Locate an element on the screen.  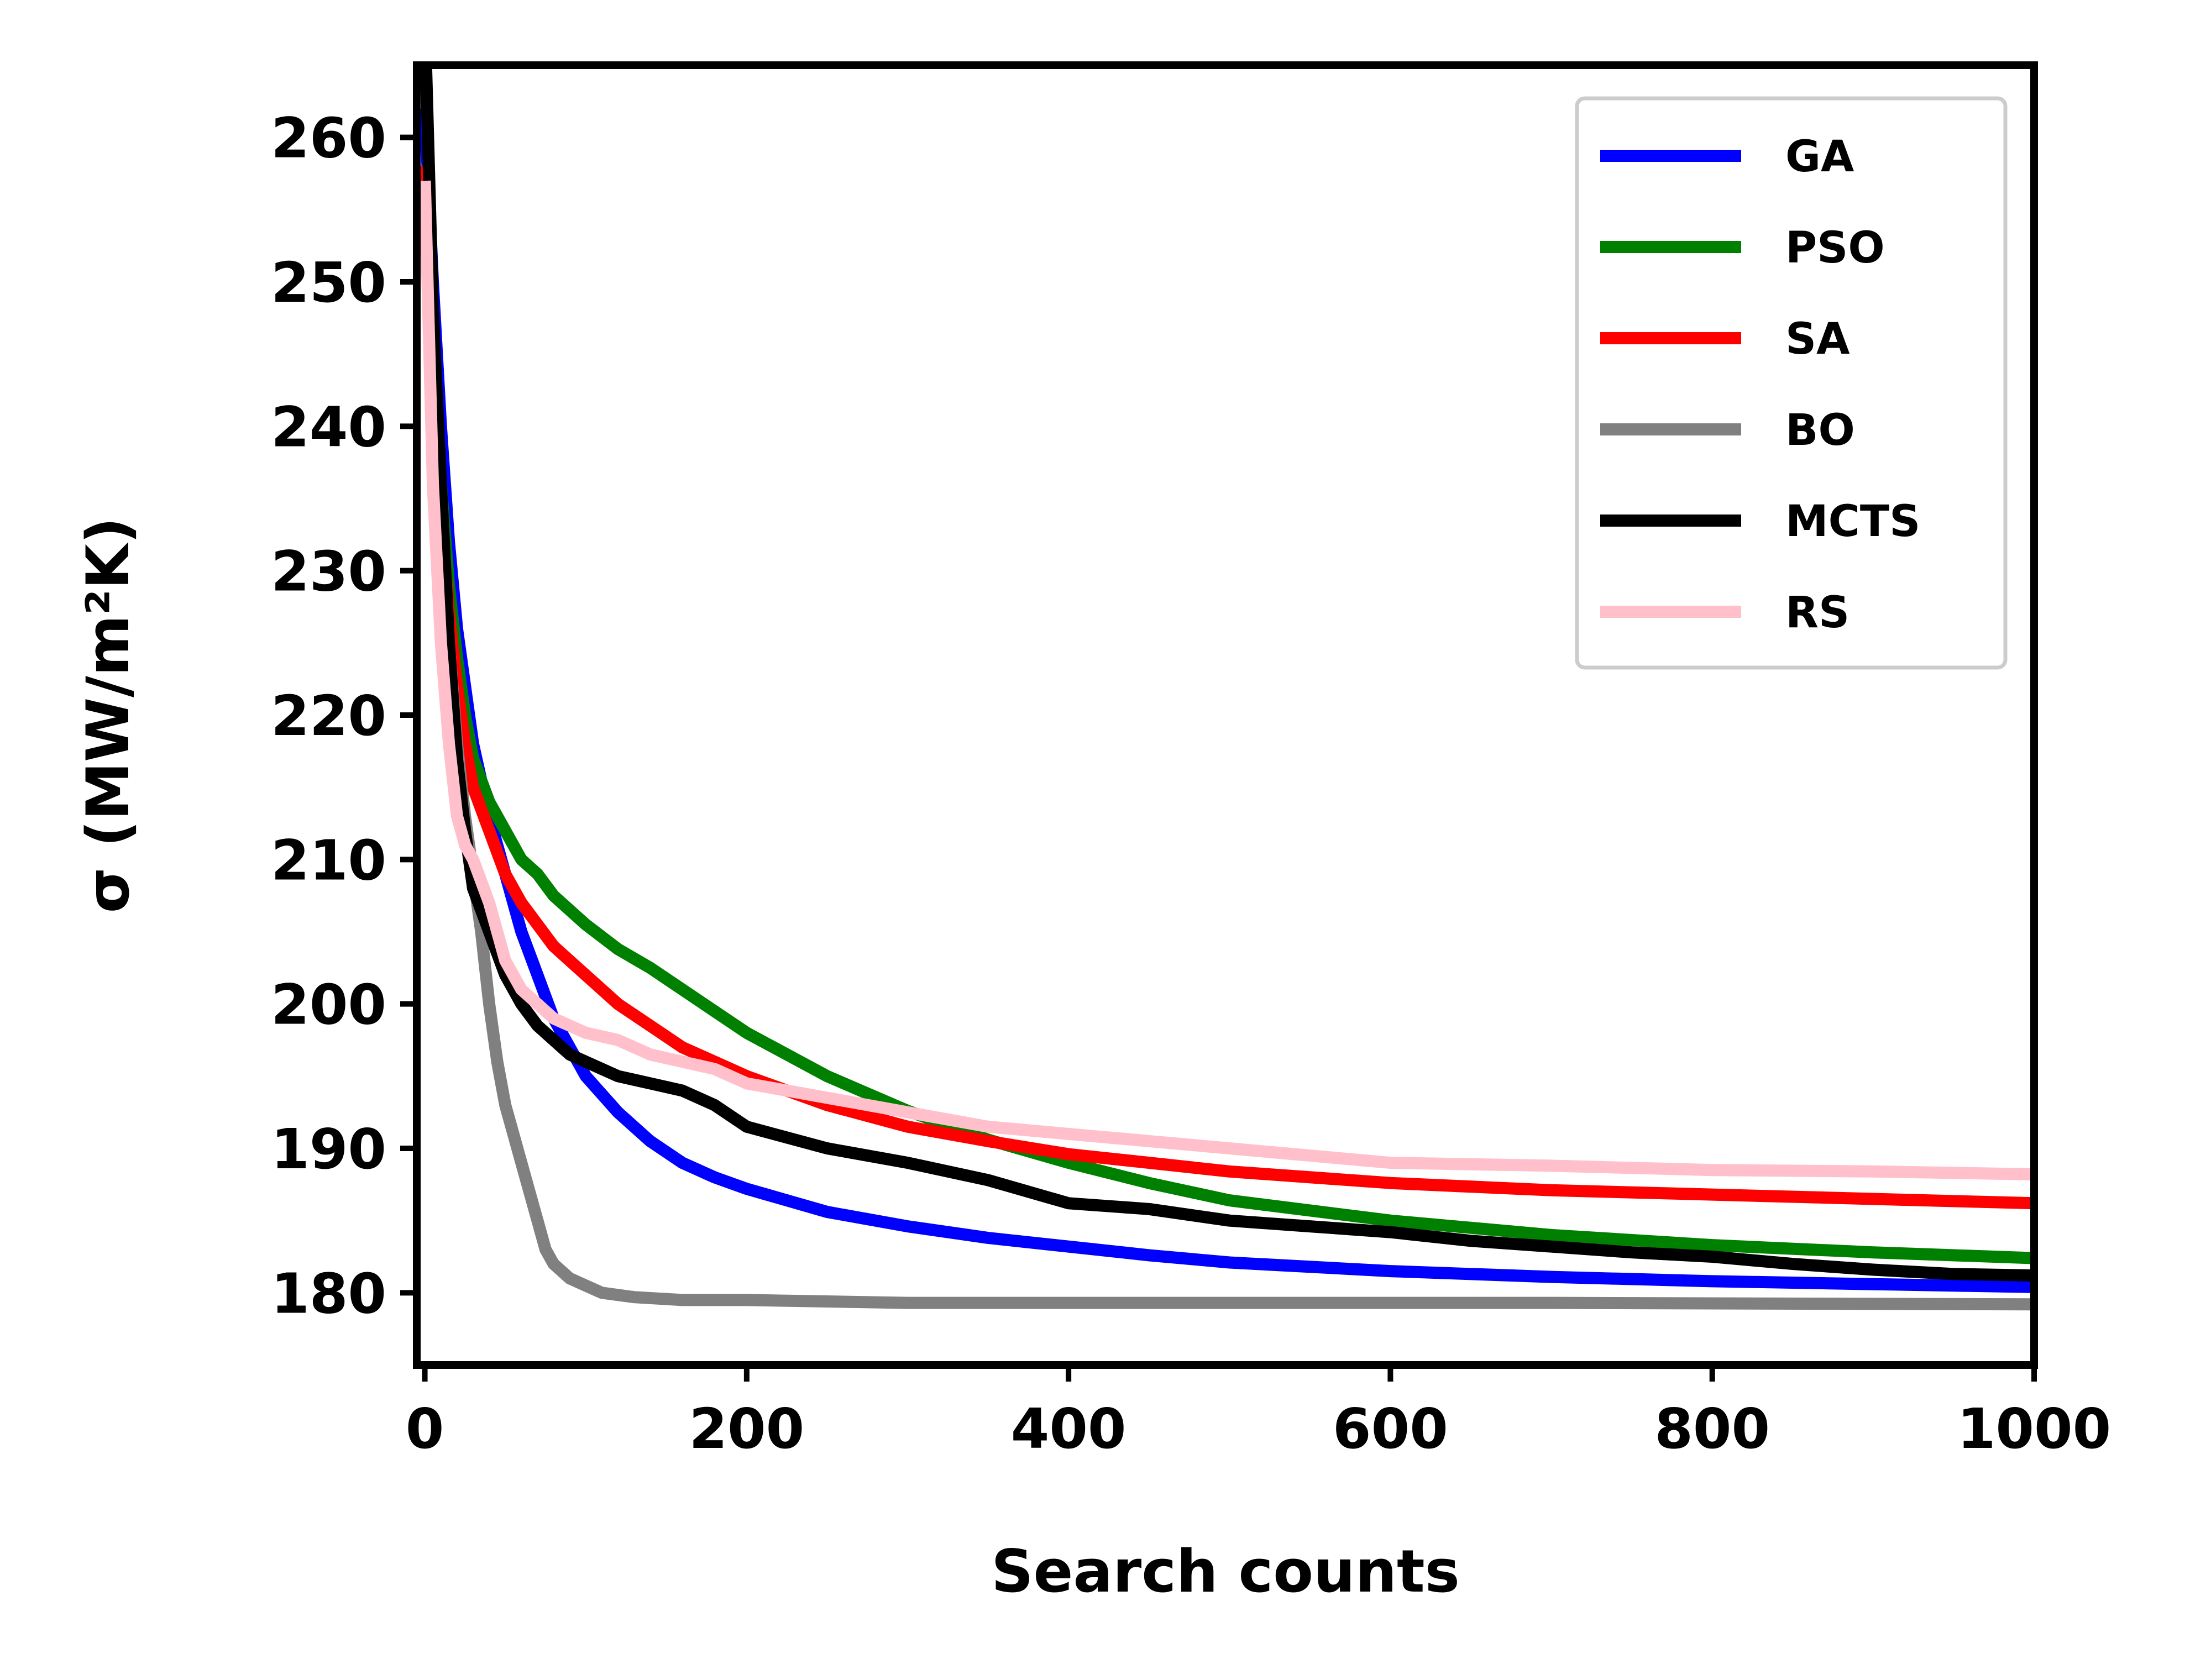
x-tick-label: 800 is located at coordinates (1712, 1429).